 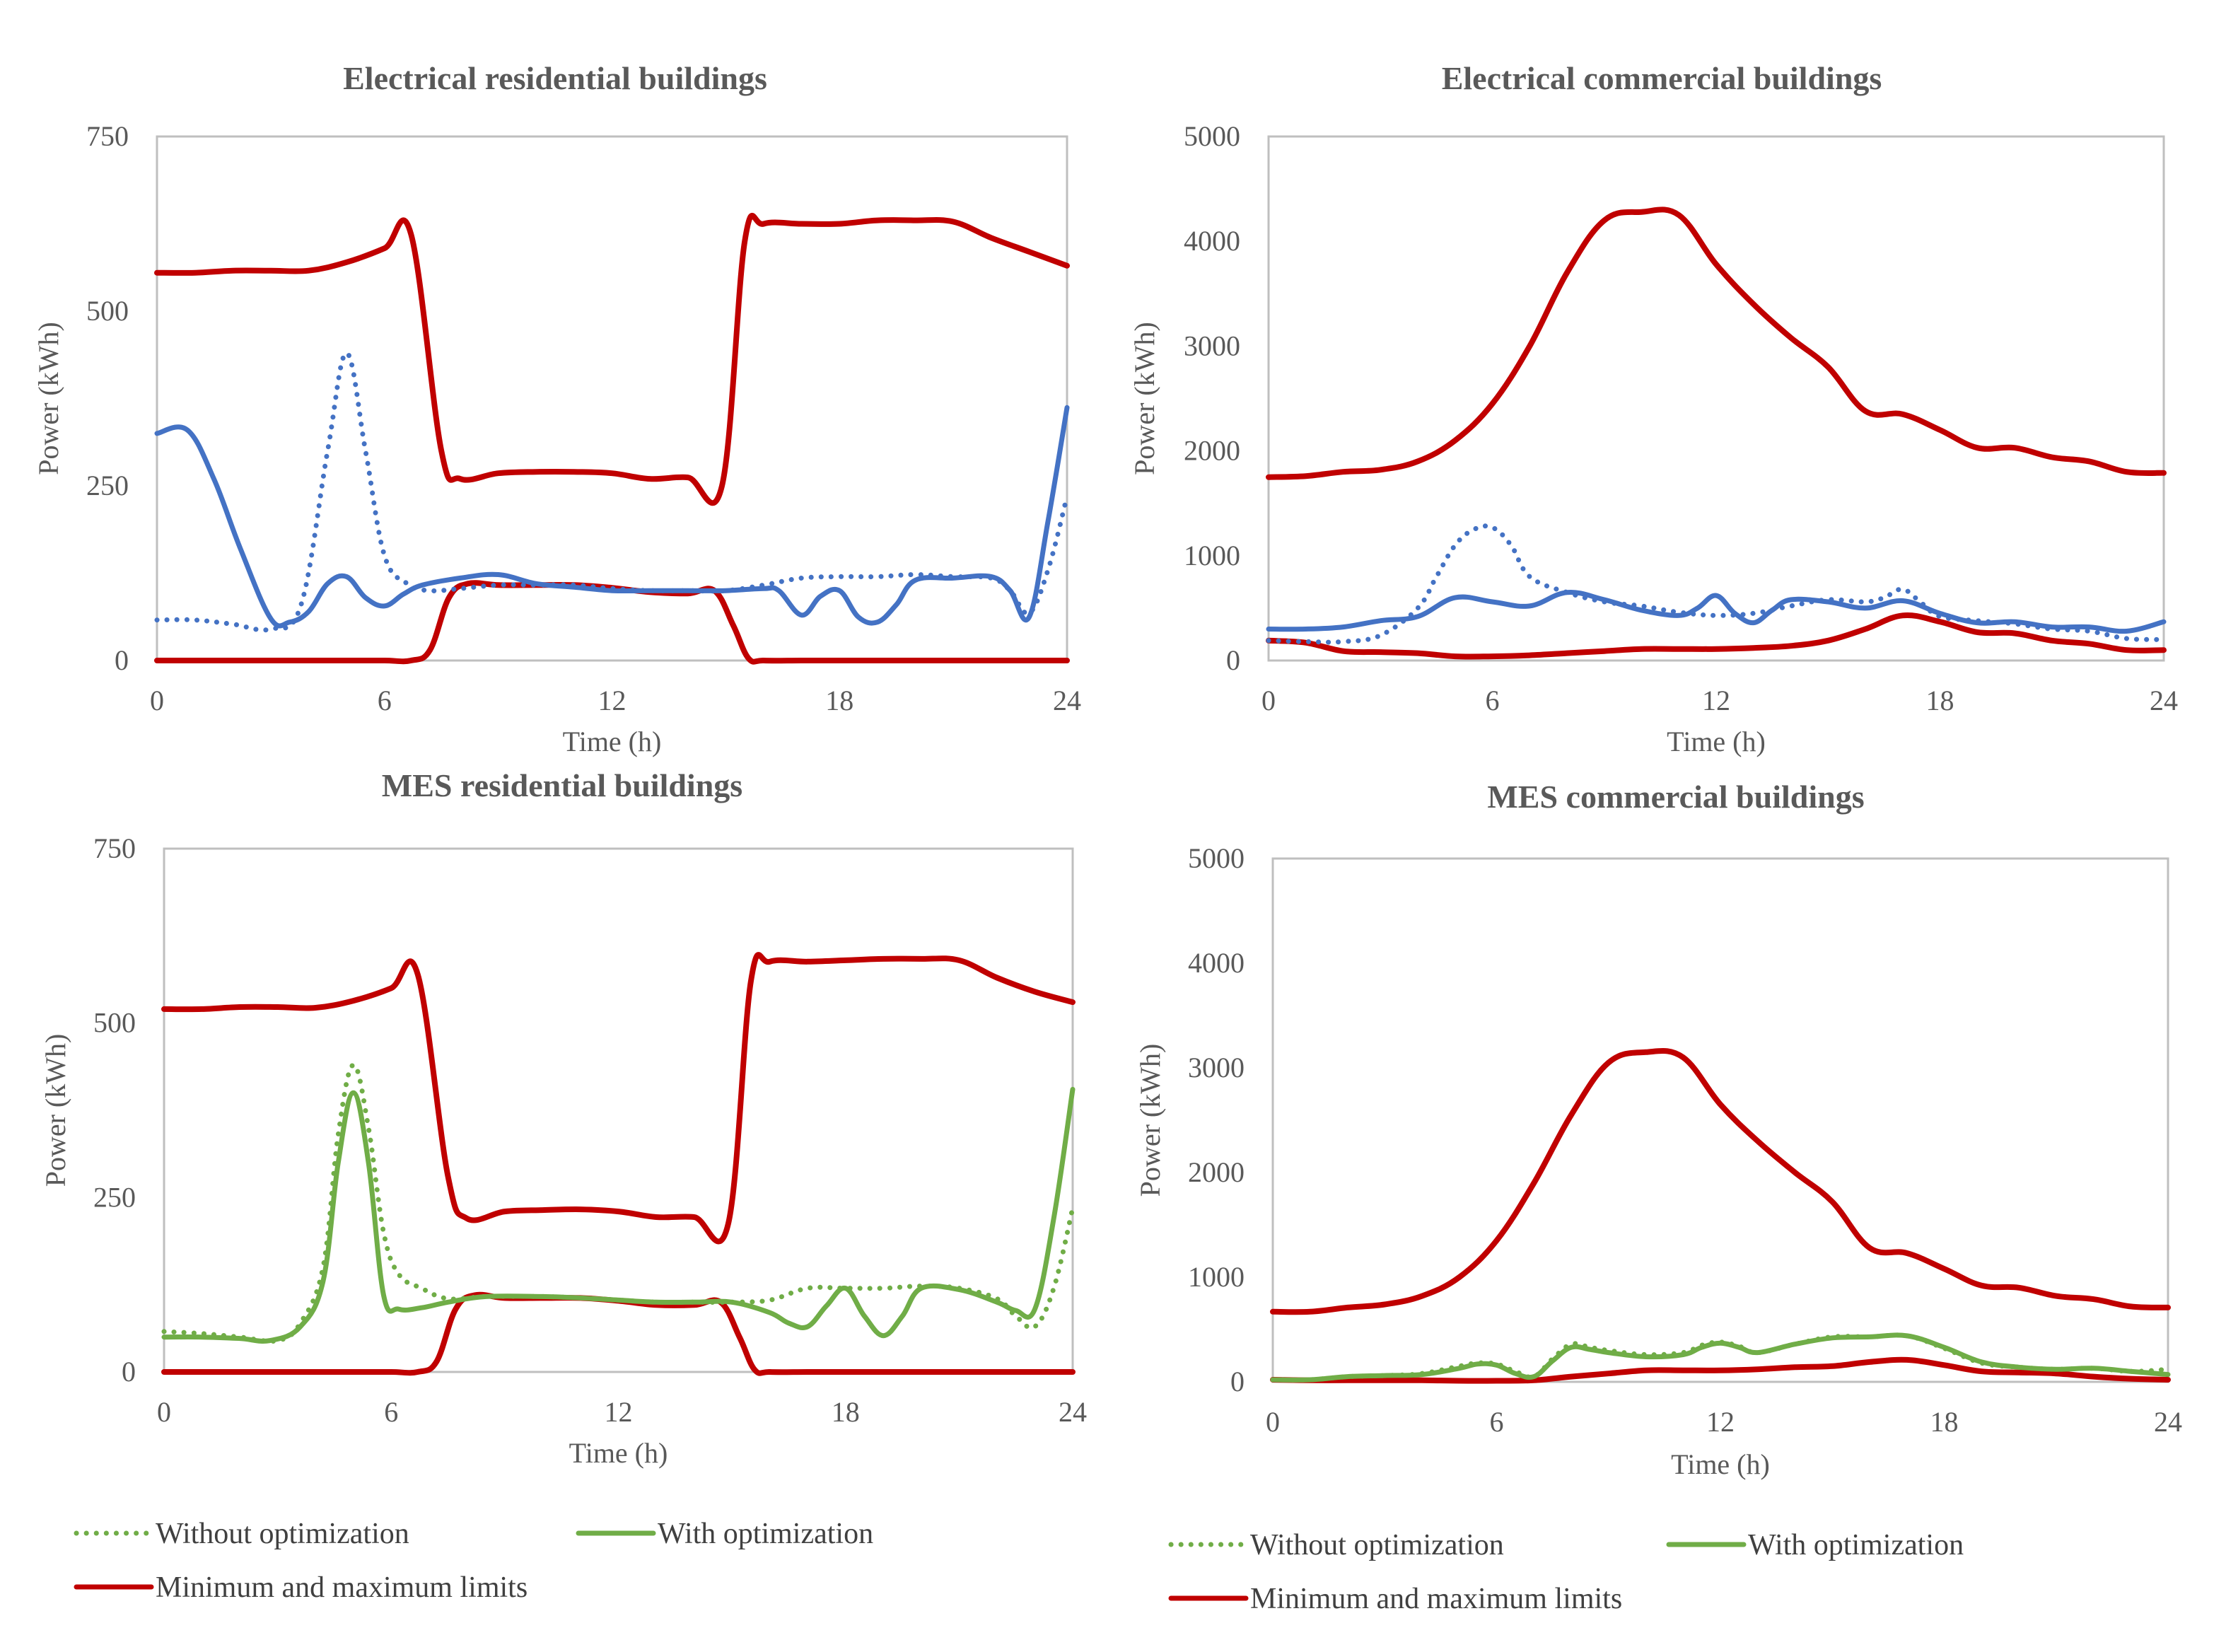 I want to click on chart-title: Electrical commercial buildings, so click(x=1662, y=78).